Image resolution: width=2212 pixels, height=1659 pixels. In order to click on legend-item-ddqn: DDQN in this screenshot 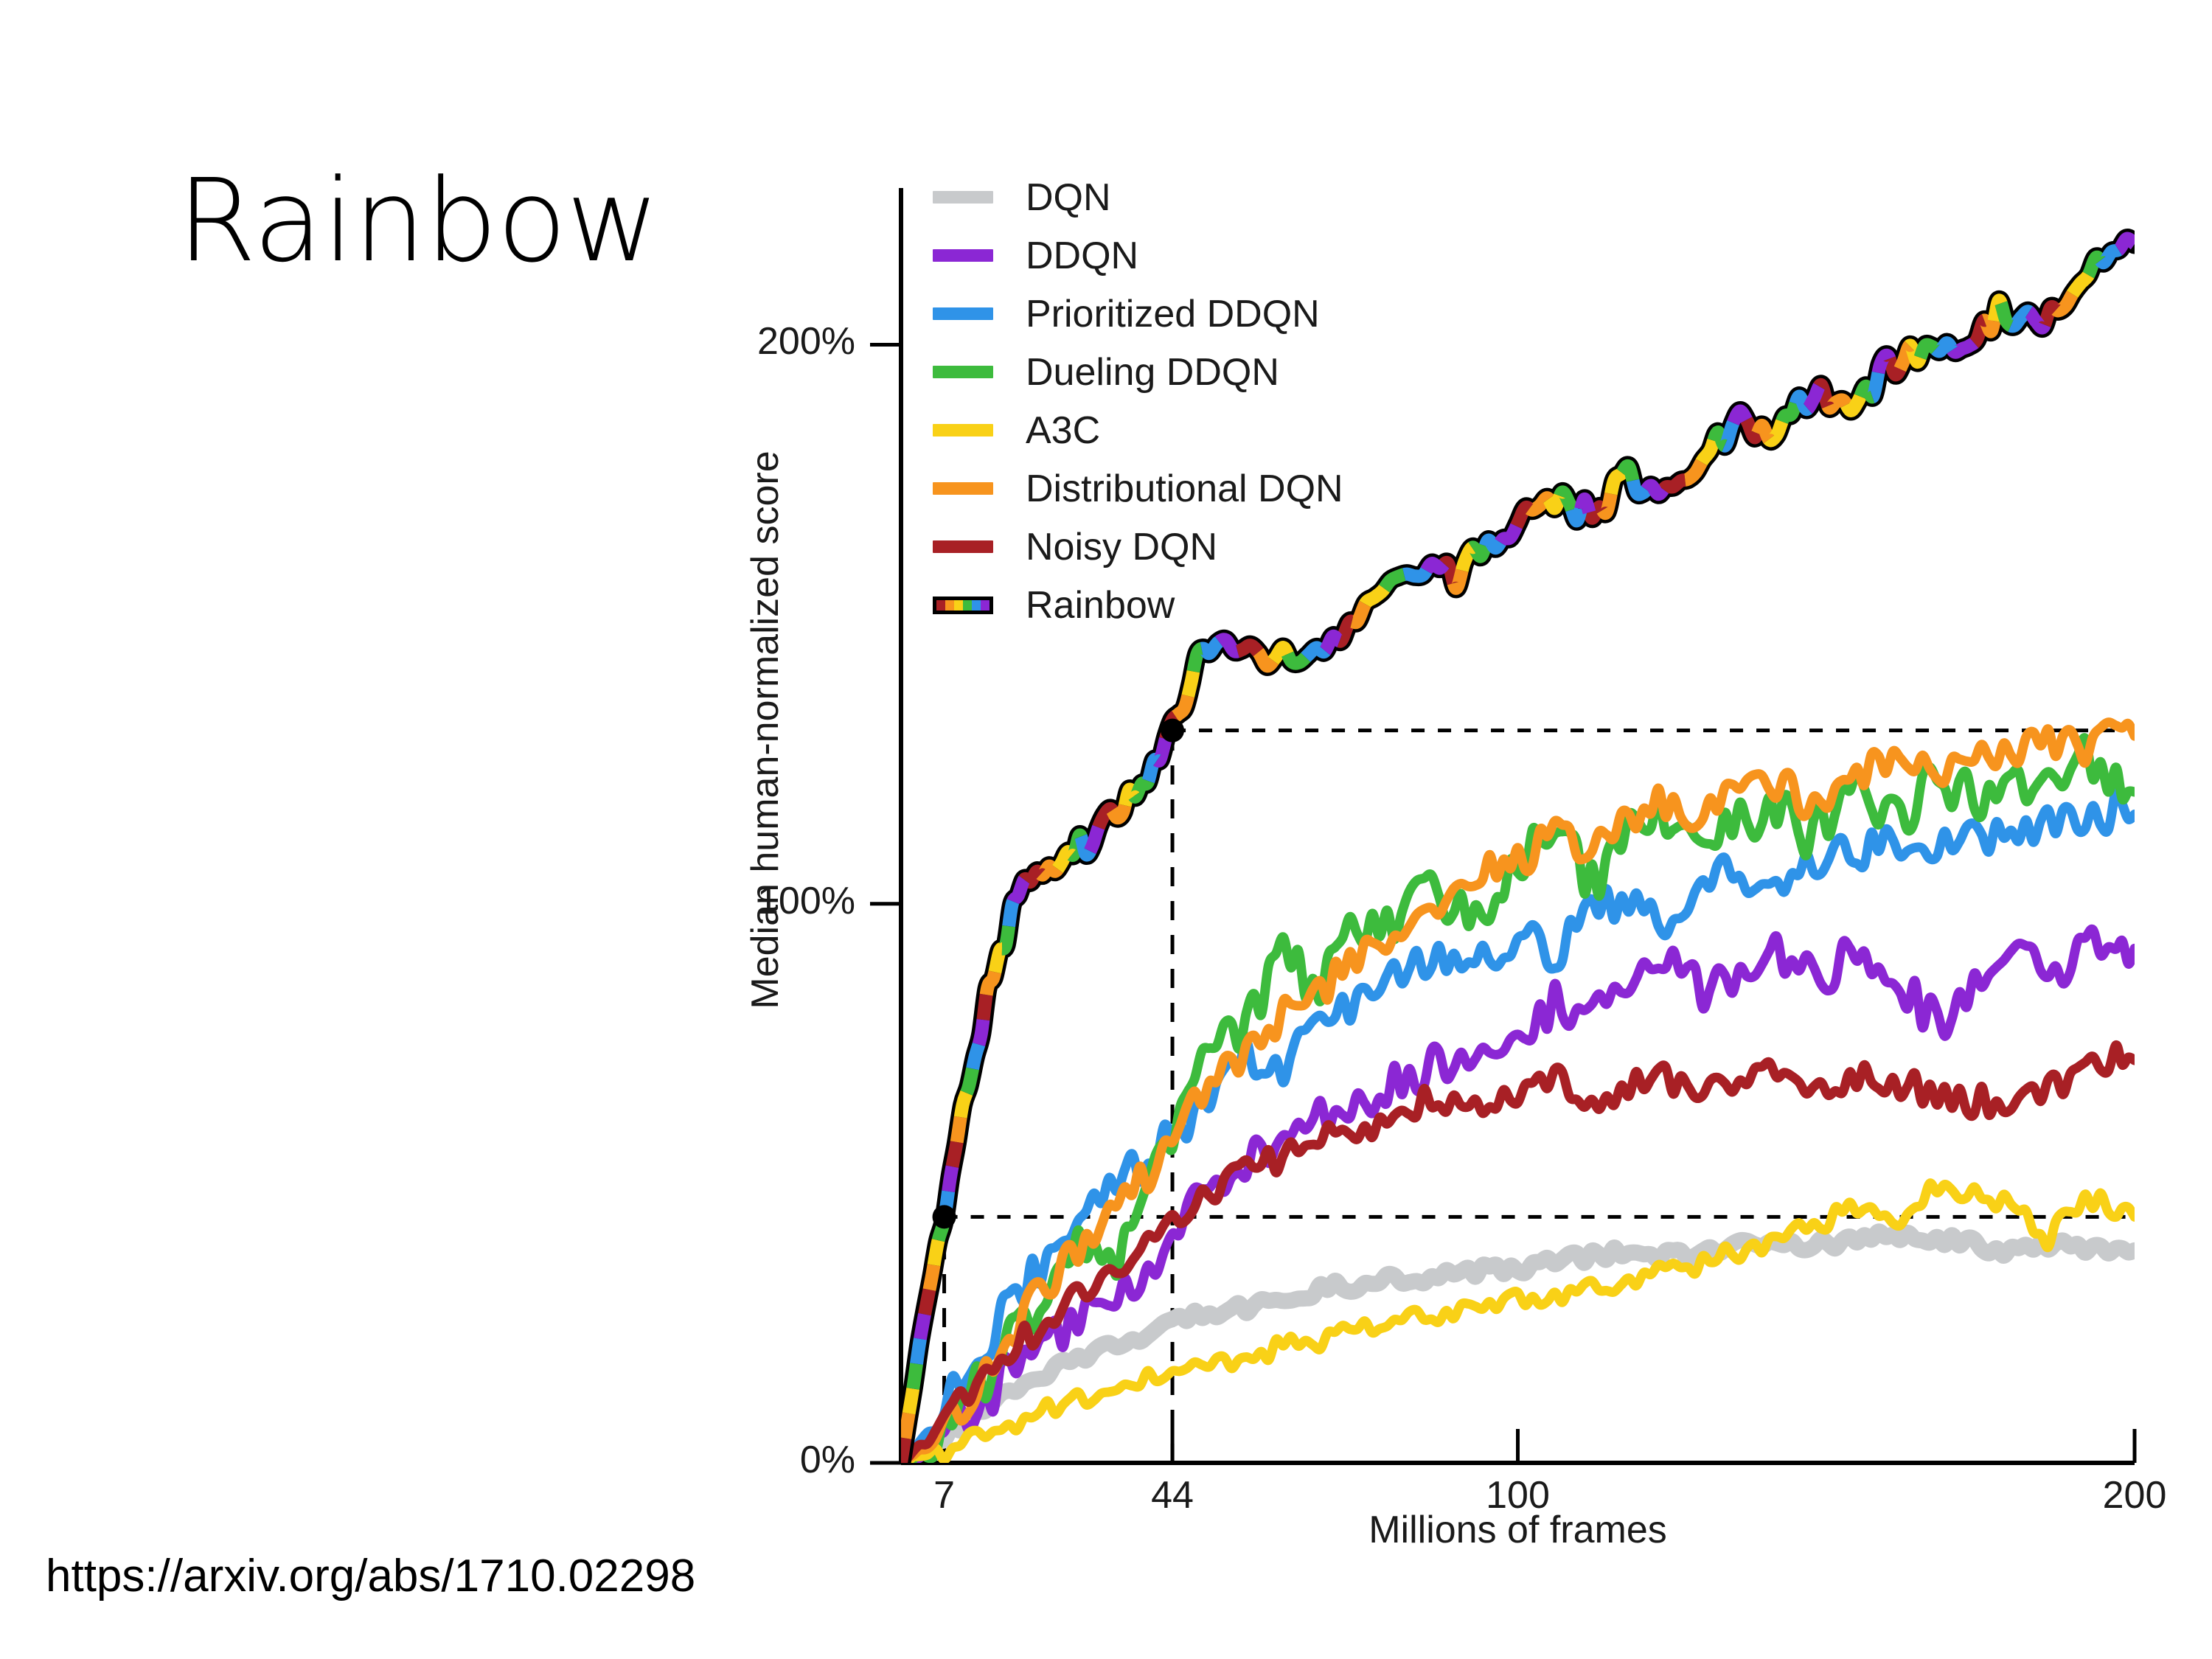, I will do `click(1138, 255)`.